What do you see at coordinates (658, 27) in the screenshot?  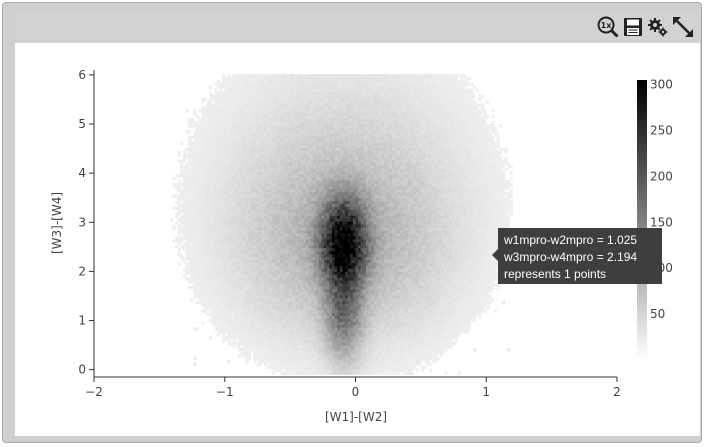 I see `settings-button` at bounding box center [658, 27].